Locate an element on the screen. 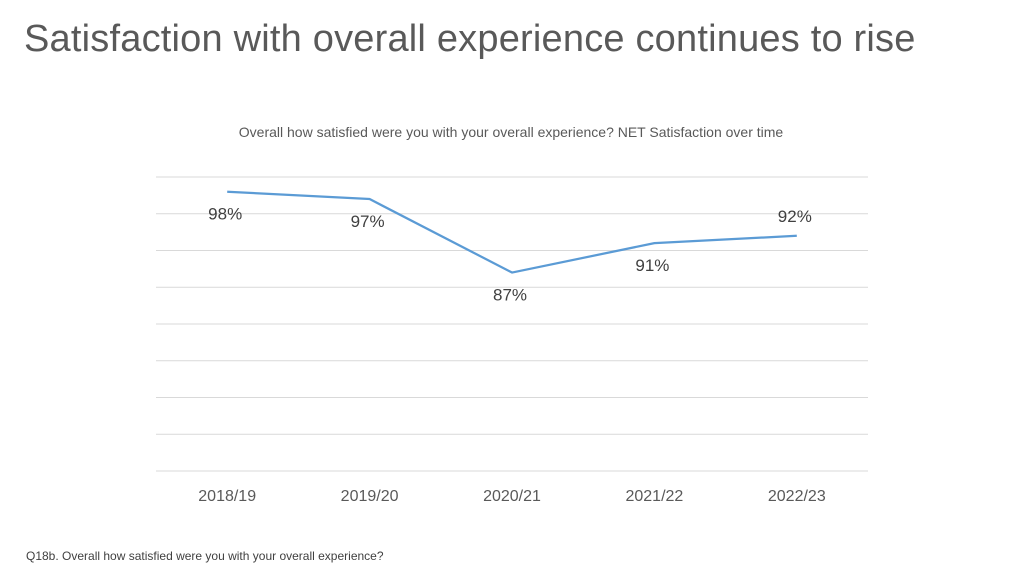 The height and width of the screenshot is (576, 1024). data-labels: 98% 97% 87% 91% 92% is located at coordinates (510, 255).